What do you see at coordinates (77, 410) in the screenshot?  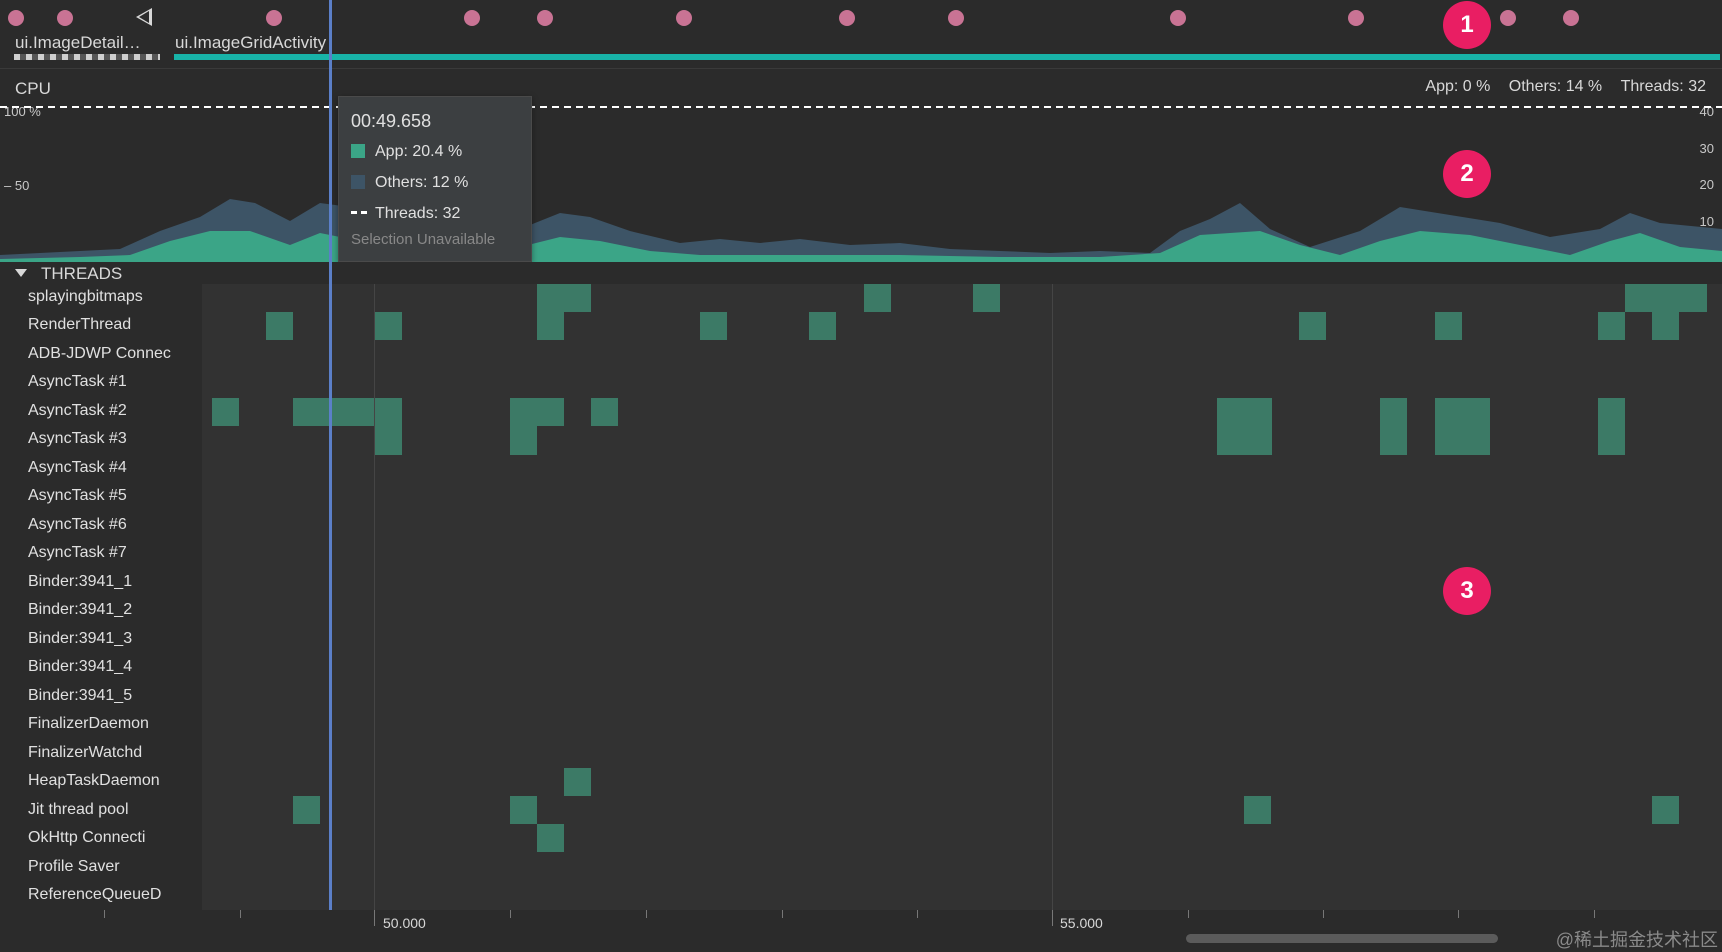 I see `thread-name: AsyncTask #2` at bounding box center [77, 410].